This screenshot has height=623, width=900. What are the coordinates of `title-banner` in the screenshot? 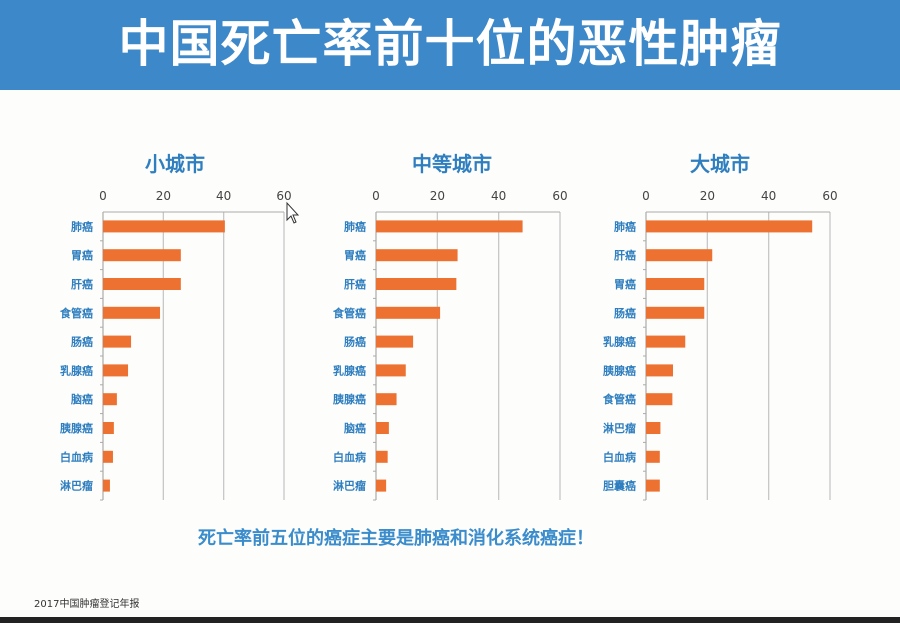 It's located at (450, 45).